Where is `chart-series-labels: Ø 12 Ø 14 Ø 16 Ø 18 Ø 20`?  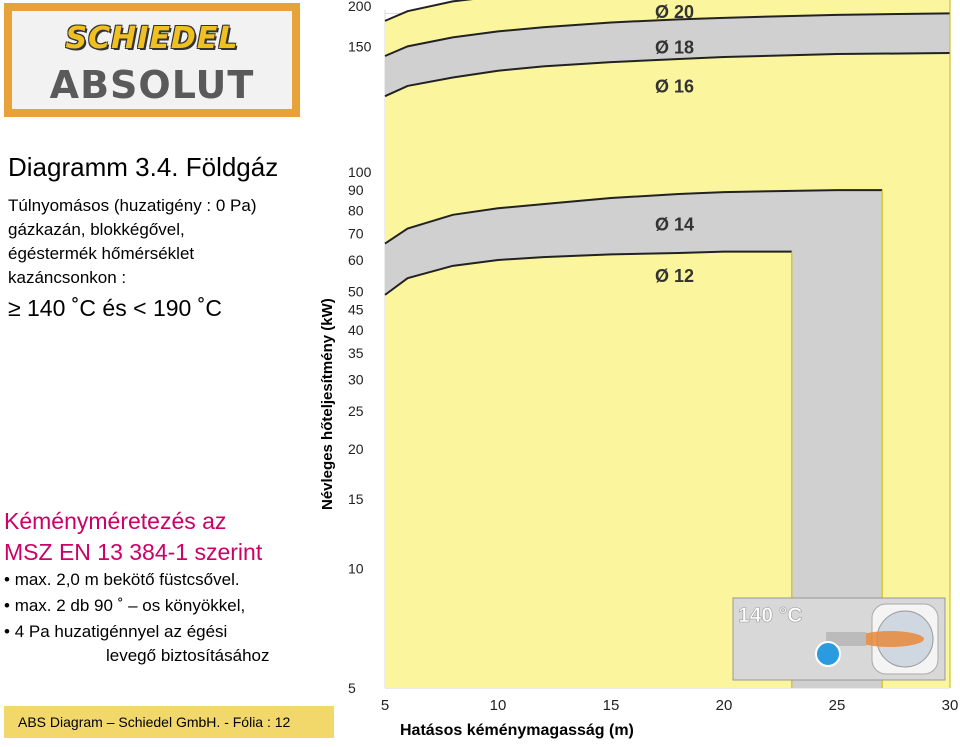
chart-series-labels: Ø 12 Ø 14 Ø 16 Ø 18 Ø 20 is located at coordinates (674, 144).